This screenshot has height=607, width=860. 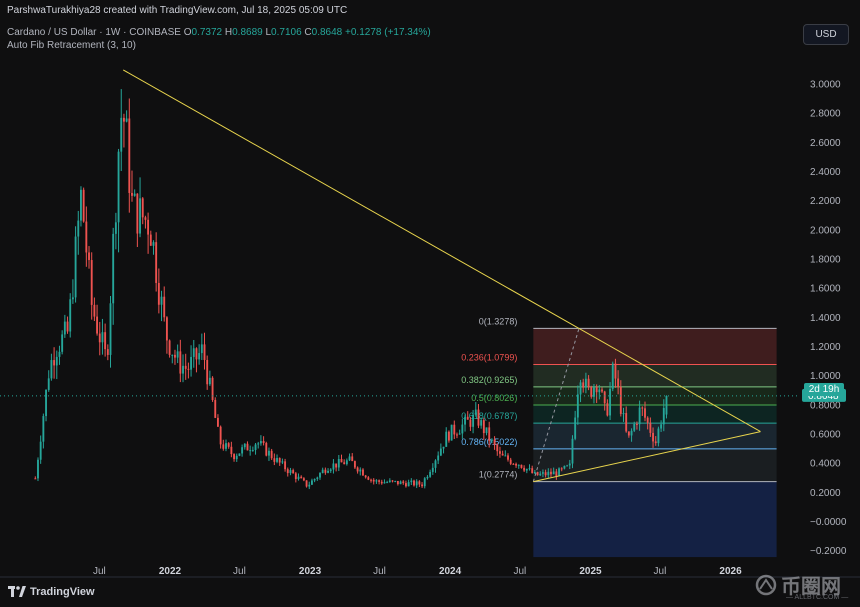 I want to click on price-axis-label: 0.2000, so click(x=825, y=493).